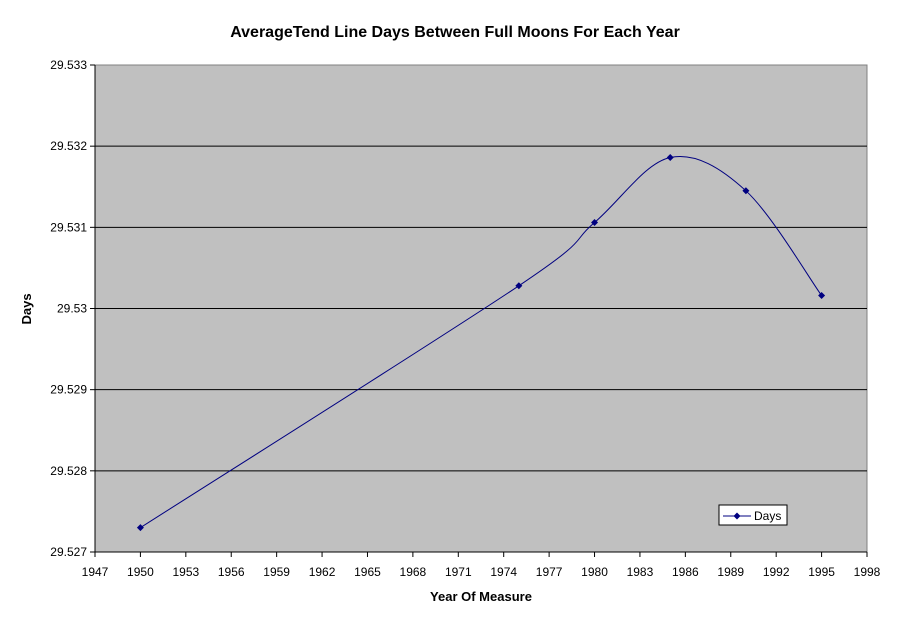 The height and width of the screenshot is (623, 911). I want to click on legend: Days, so click(753, 515).